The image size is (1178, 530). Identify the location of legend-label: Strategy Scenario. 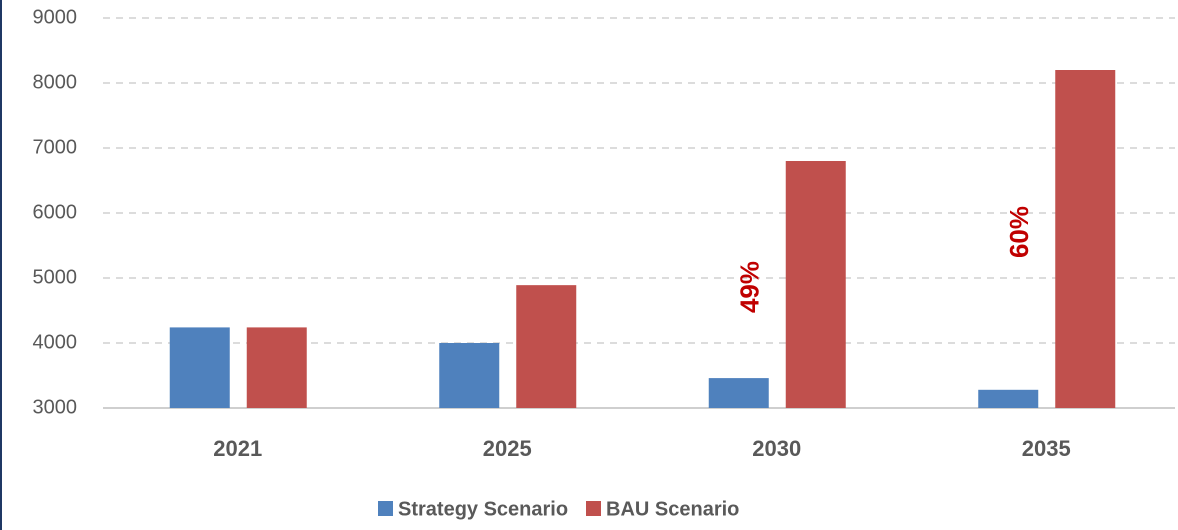
(483, 509).